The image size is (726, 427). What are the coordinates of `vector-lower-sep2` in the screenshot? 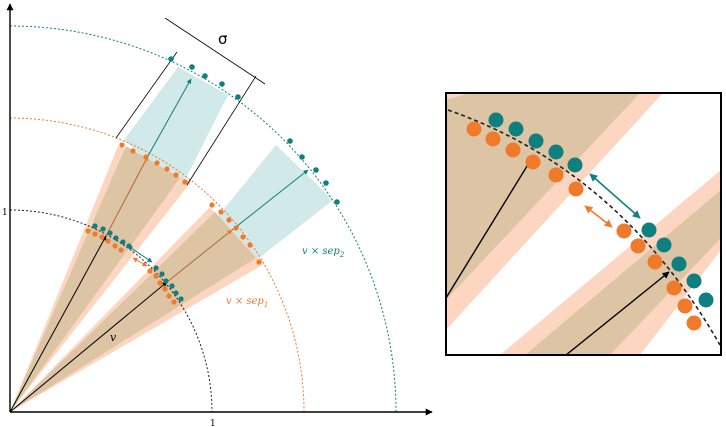 It's located at (270, 200).